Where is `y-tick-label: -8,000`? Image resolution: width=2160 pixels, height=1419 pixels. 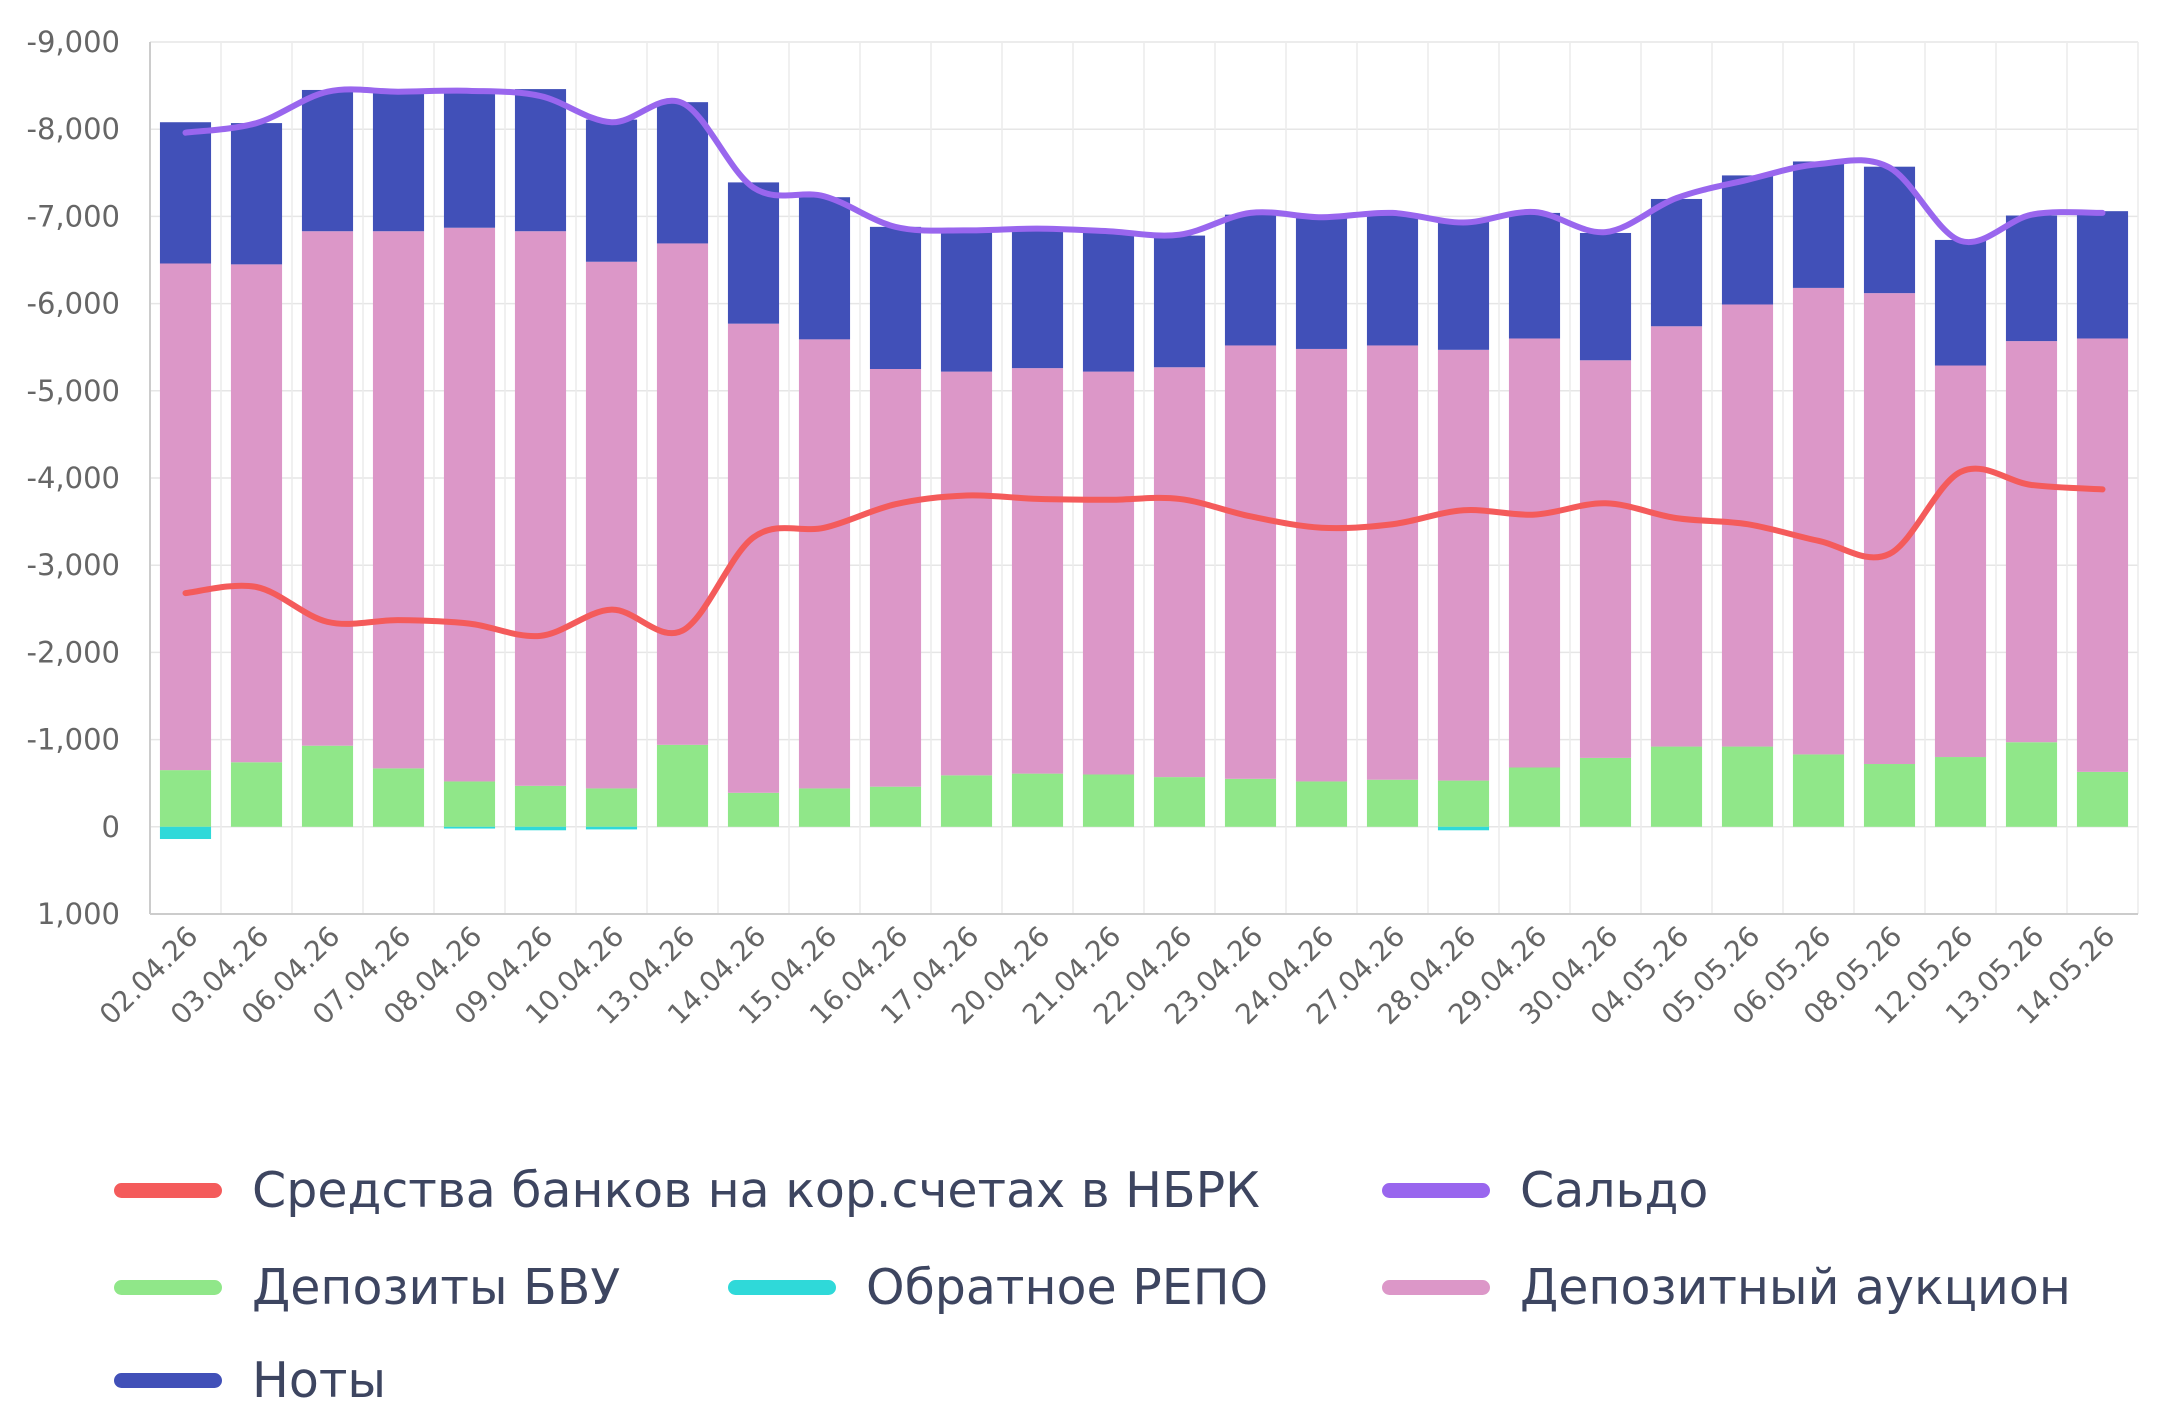 y-tick-label: -8,000 is located at coordinates (74, 129).